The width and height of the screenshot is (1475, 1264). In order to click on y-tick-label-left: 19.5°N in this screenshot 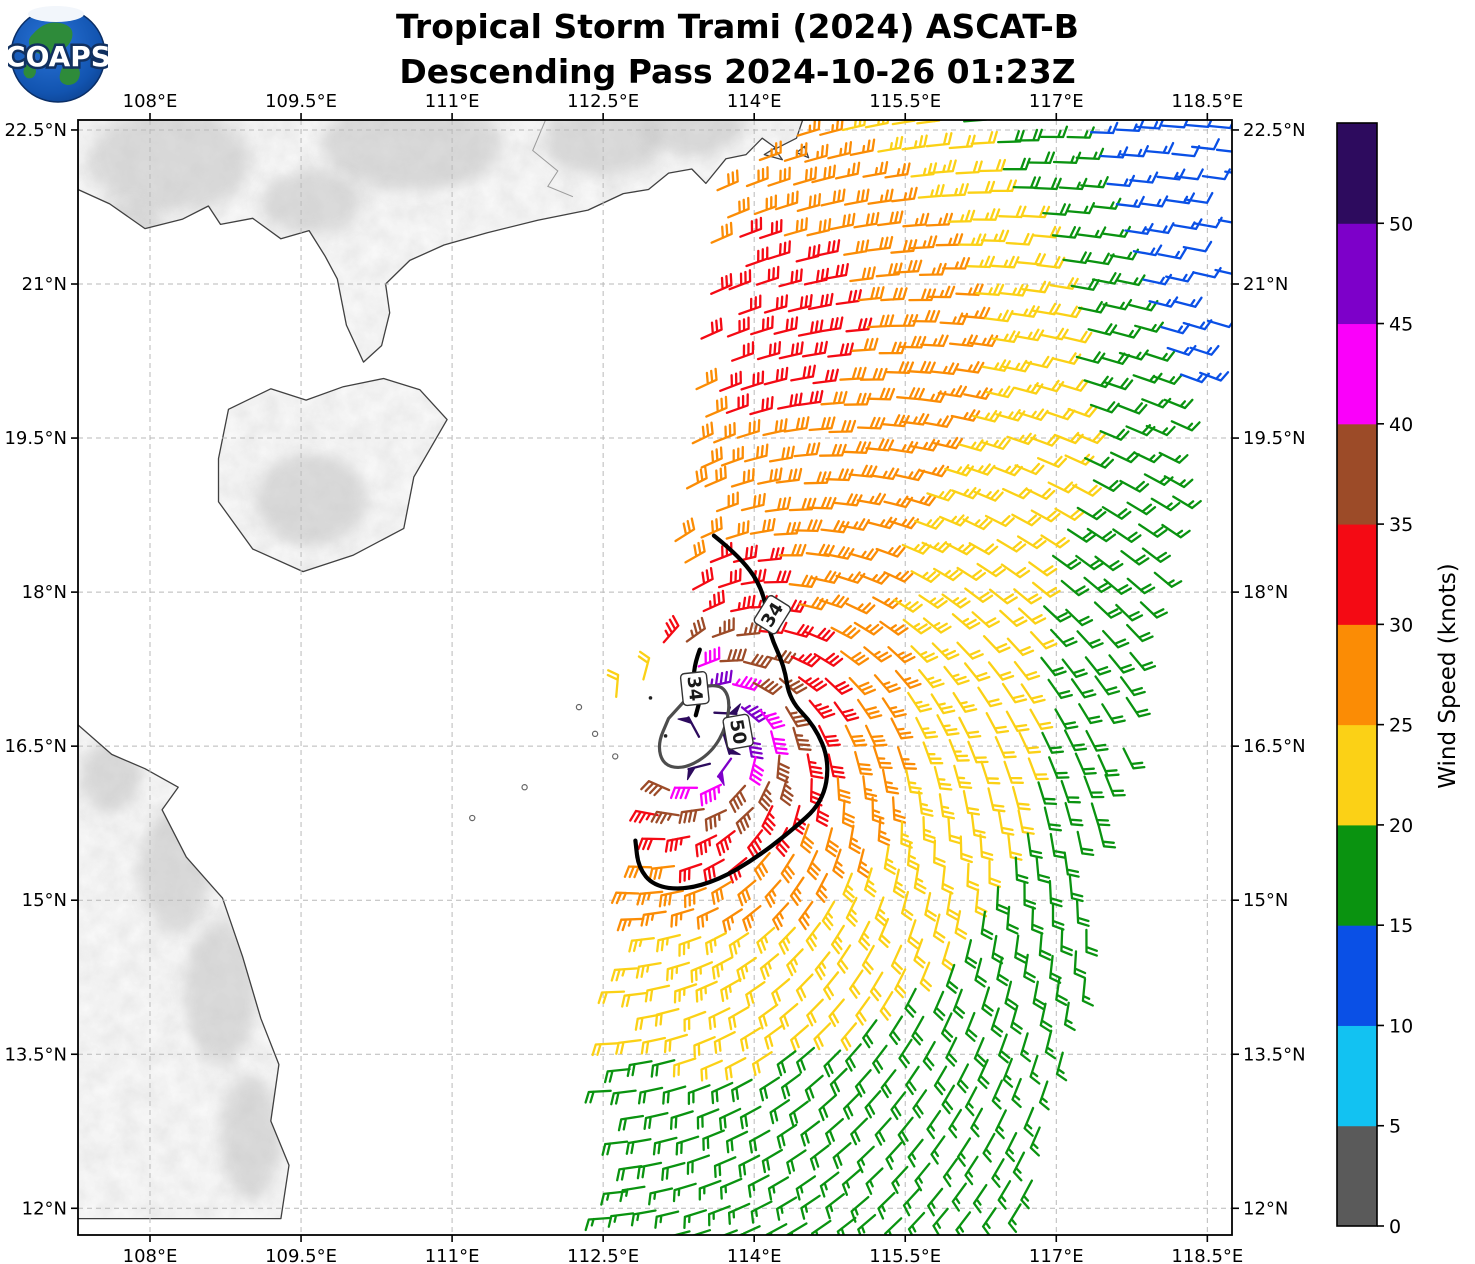, I will do `click(35, 438)`.